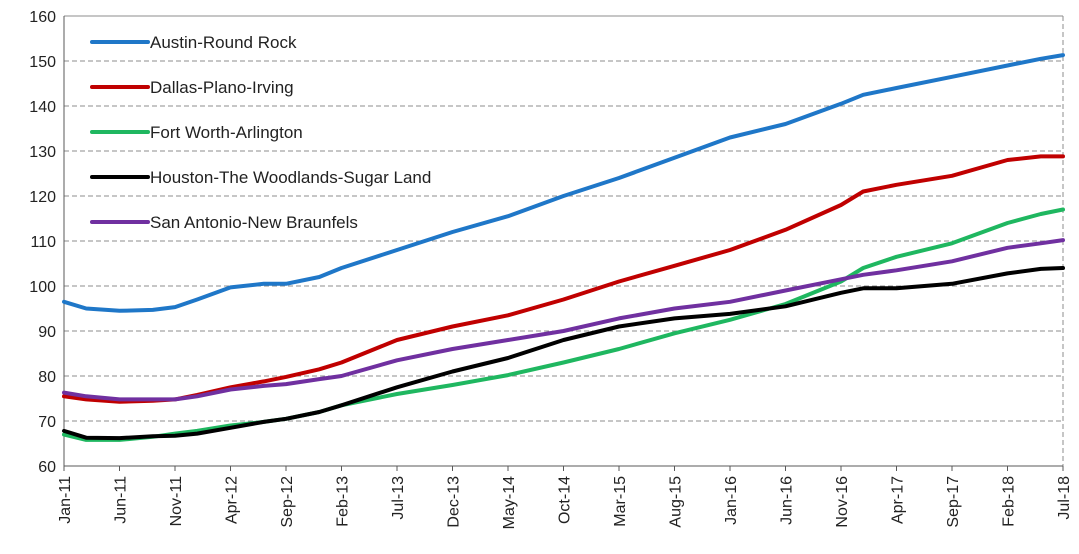  What do you see at coordinates (287, 502) in the screenshot?
I see `x-tick-label: Sep-12` at bounding box center [287, 502].